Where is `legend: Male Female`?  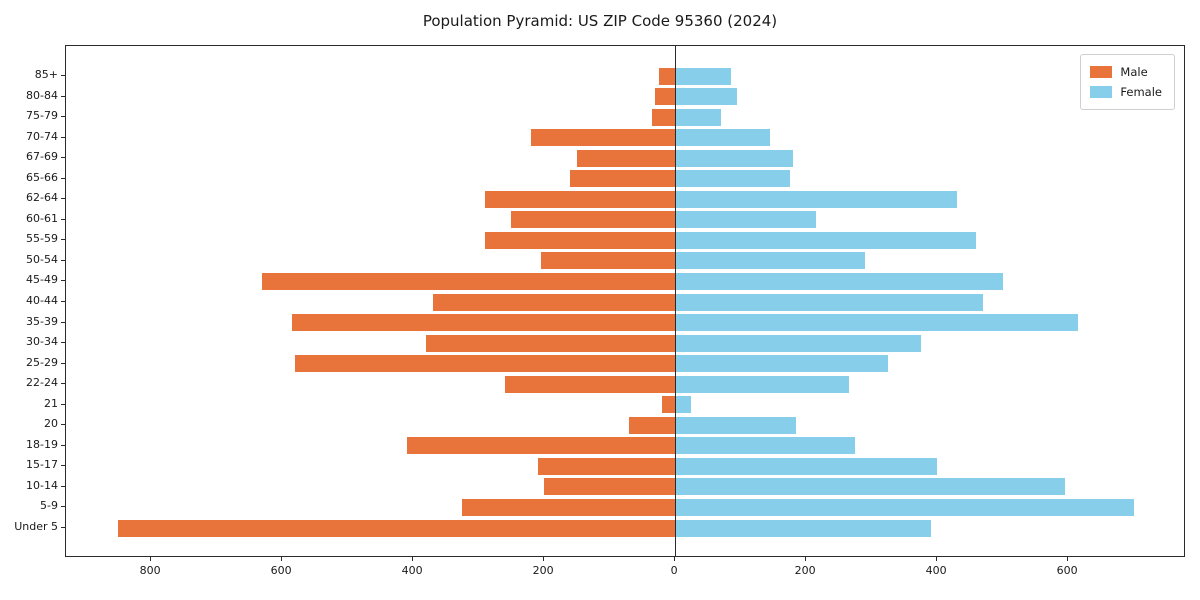
legend: Male Female is located at coordinates (1127, 82).